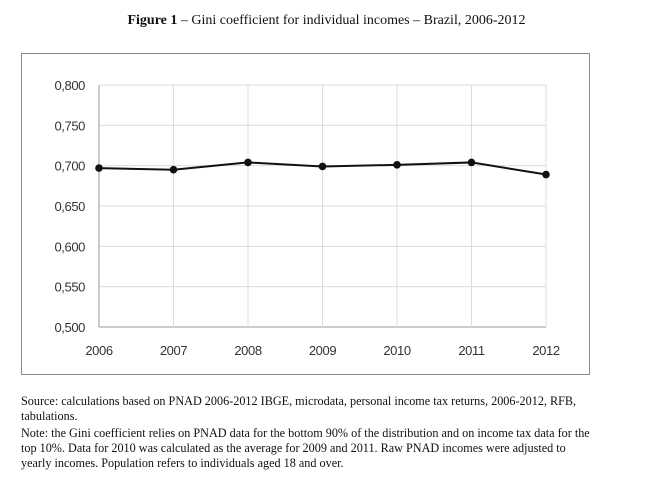 This screenshot has width=653, height=487. Describe the element at coordinates (152, 20) in the screenshot. I see `figure-label: Figure 1` at that location.